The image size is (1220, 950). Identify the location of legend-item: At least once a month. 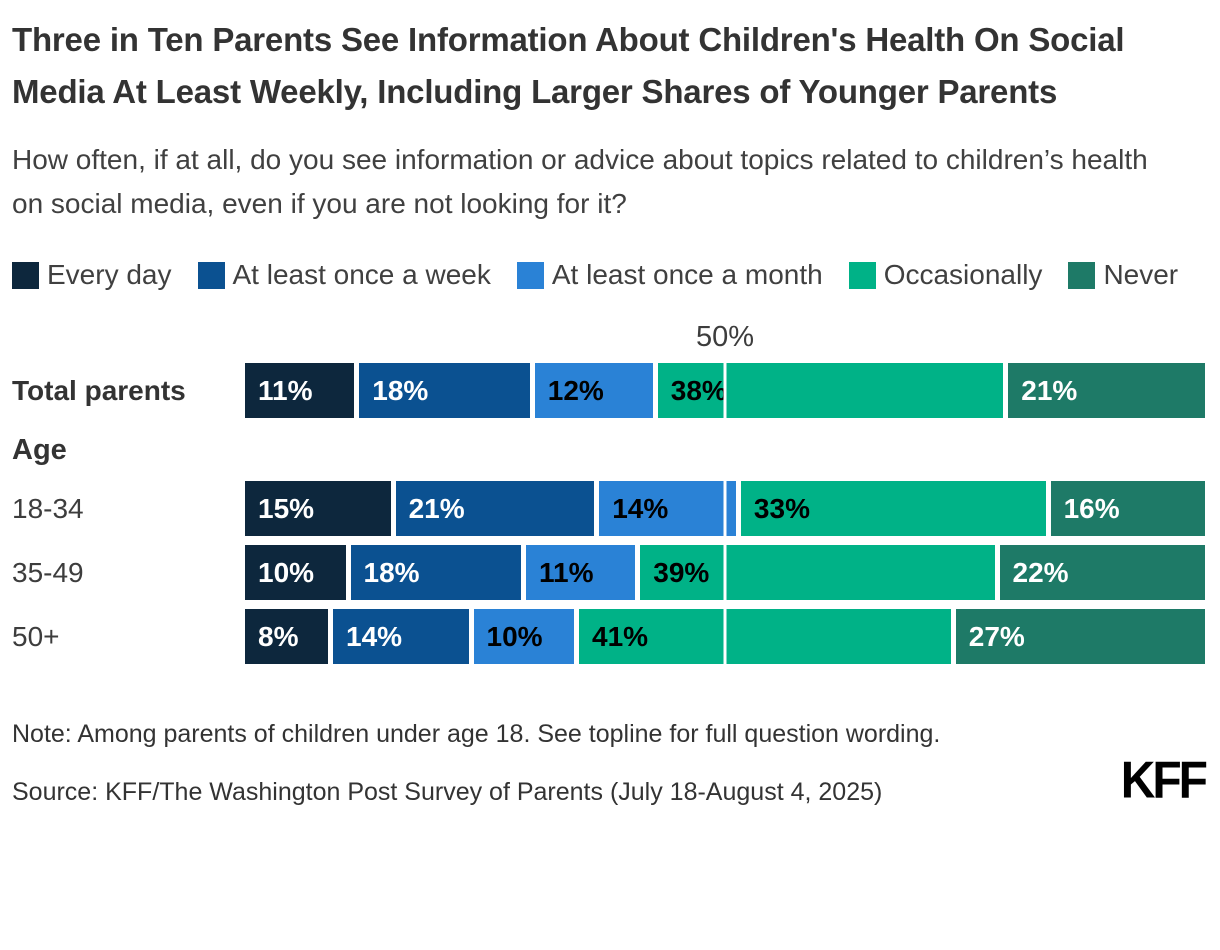
(669, 275).